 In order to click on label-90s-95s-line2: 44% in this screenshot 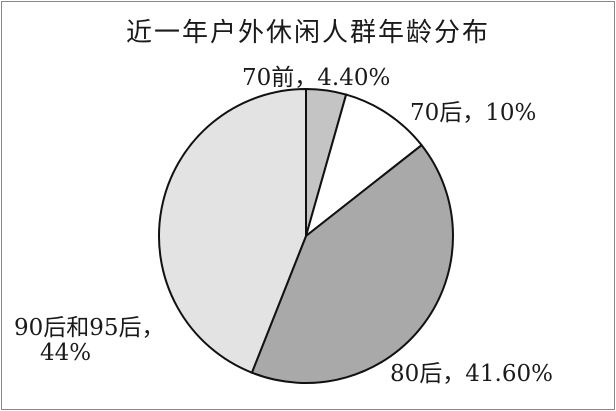, I will do `click(66, 353)`.